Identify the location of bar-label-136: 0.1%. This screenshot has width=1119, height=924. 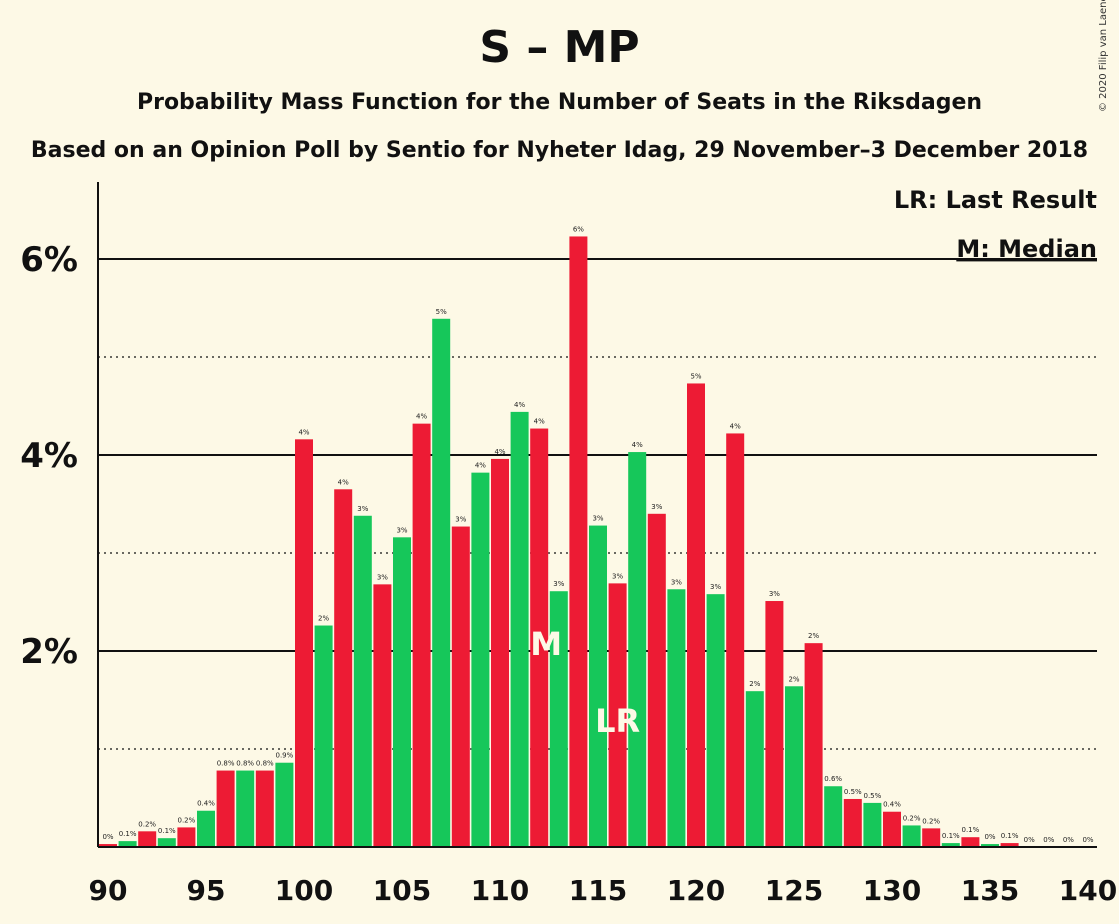
(1010, 836).